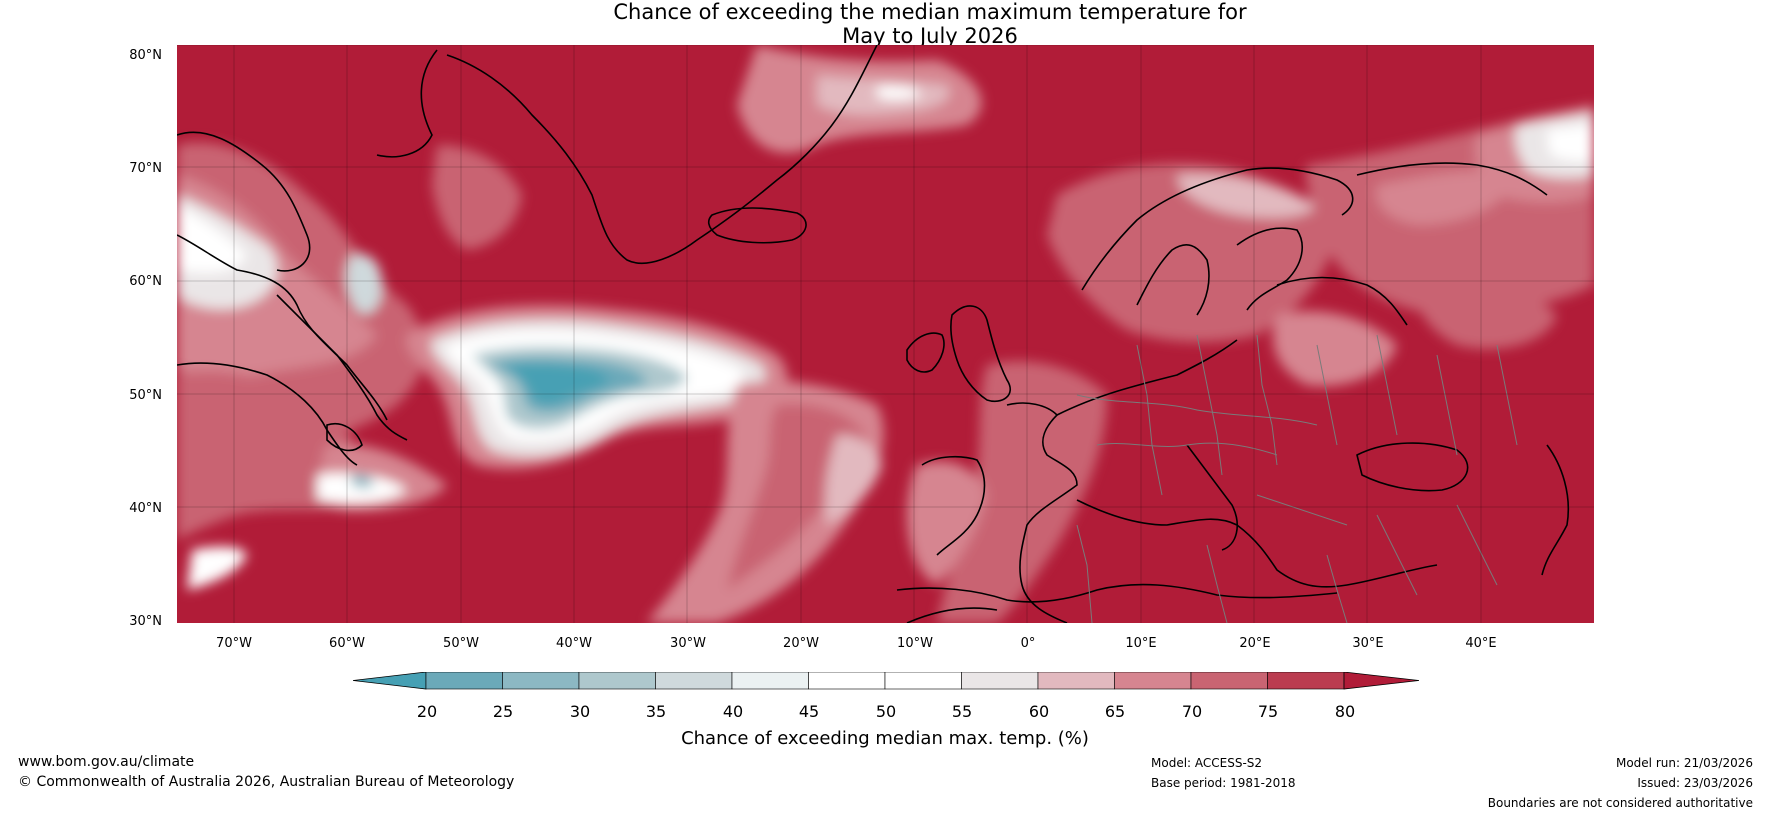 The width and height of the screenshot is (1770, 816). I want to click on cb-tick-45: 45, so click(809, 711).